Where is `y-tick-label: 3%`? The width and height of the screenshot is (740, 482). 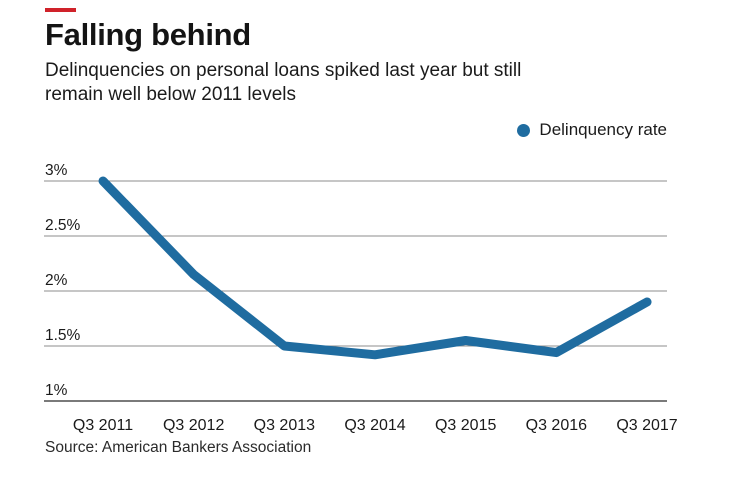
y-tick-label: 3% is located at coordinates (56, 170).